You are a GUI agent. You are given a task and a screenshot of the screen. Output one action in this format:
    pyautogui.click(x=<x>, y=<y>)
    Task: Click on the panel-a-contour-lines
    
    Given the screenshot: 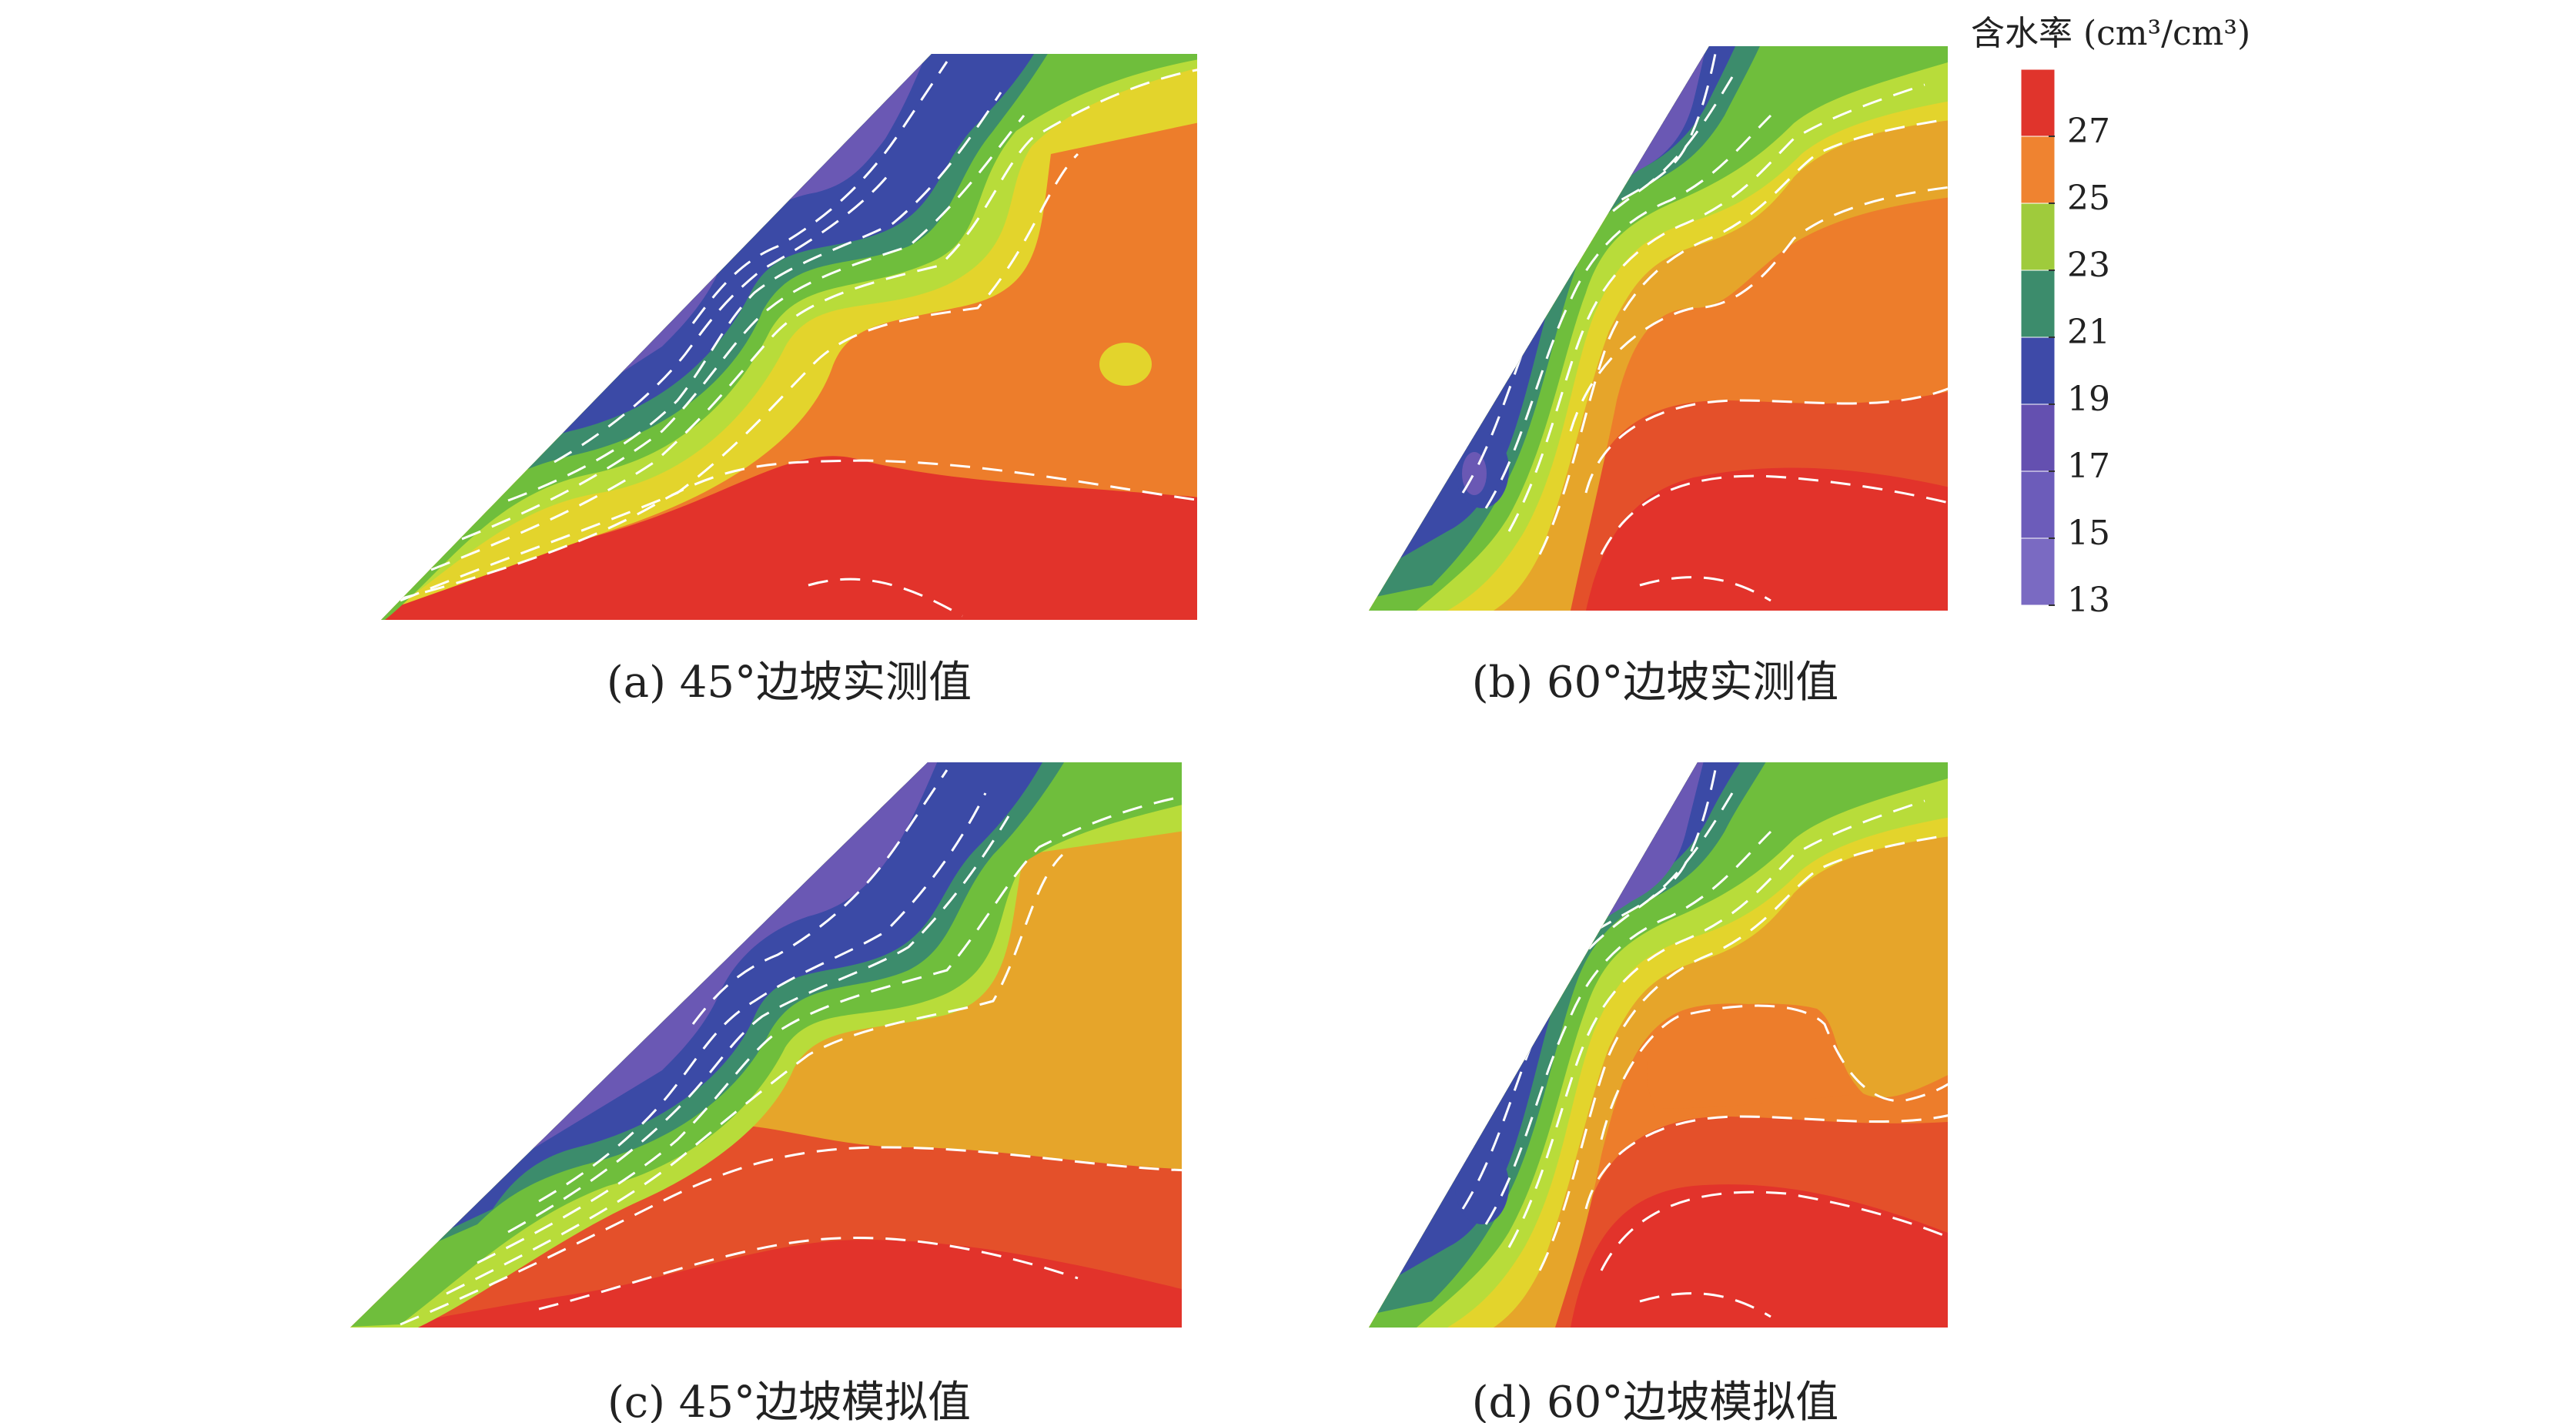 What is the action you would take?
    pyautogui.click(x=789, y=340)
    